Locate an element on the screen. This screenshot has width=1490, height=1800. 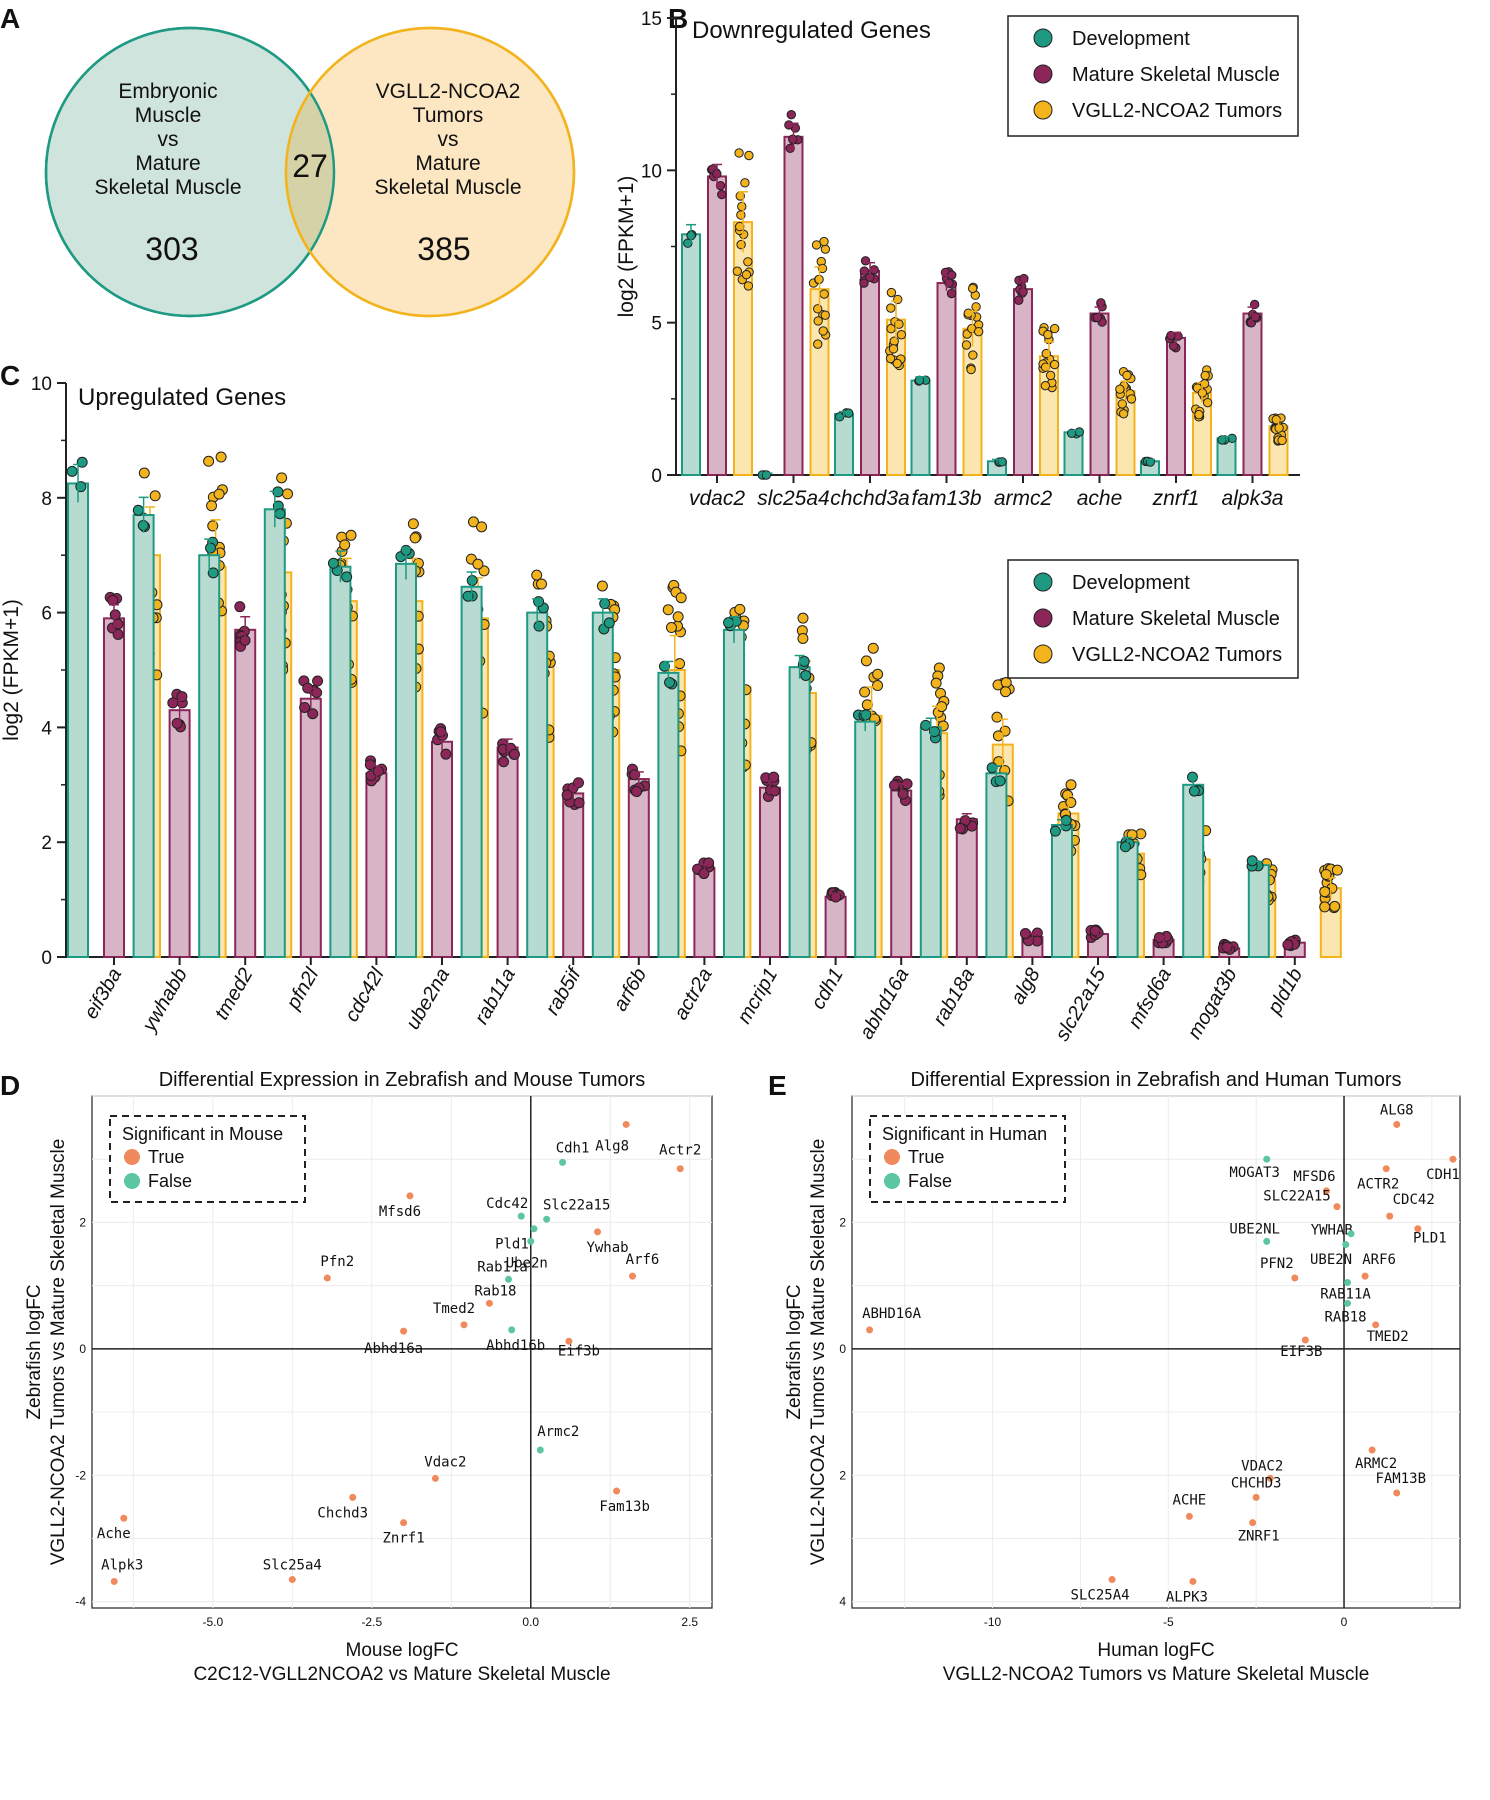
point-label: Chchd3 is located at coordinates (342, 1513).